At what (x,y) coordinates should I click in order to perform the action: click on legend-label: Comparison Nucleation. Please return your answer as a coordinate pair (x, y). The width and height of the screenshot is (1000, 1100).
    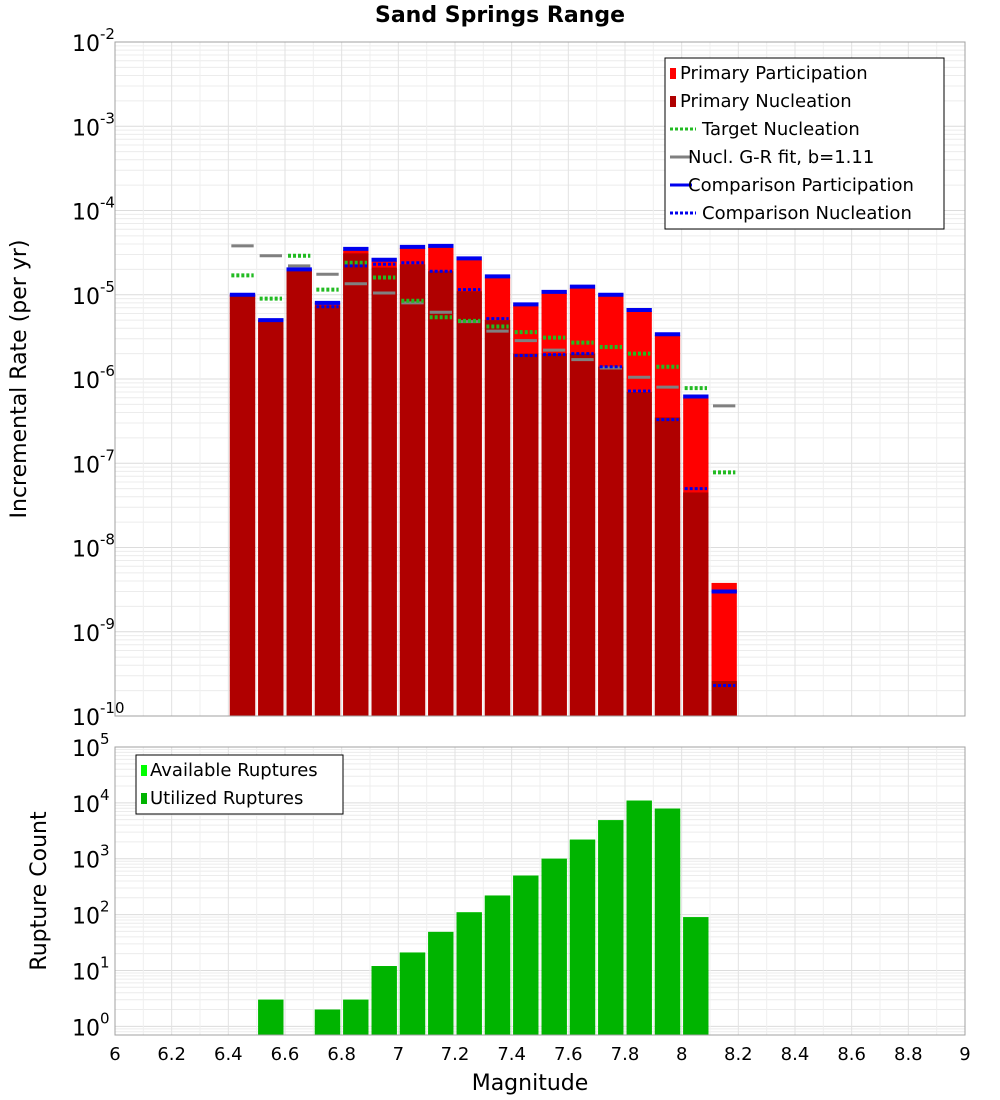
    Looking at the image, I should click on (807, 213).